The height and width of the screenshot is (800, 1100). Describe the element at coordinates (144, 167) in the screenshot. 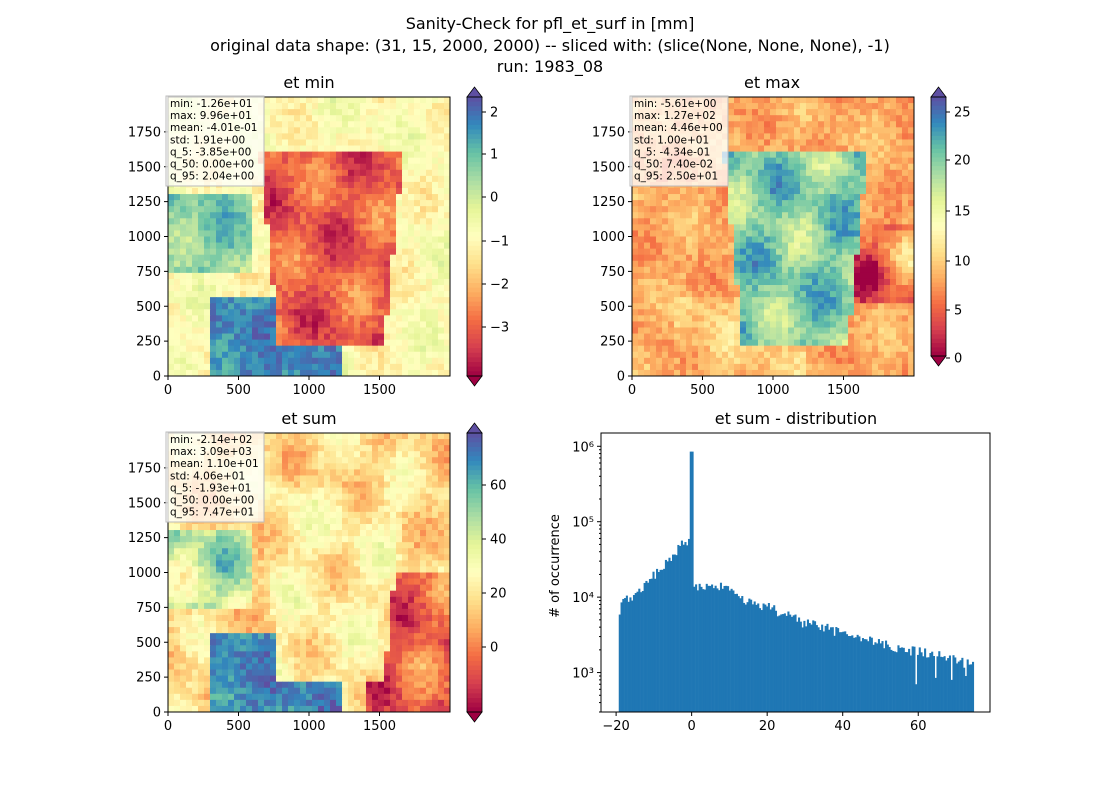

I see `y-tick-label: 1500` at that location.